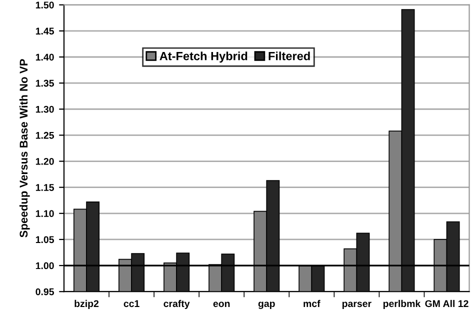  I want to click on x-tick-label: eon, so click(221, 305).